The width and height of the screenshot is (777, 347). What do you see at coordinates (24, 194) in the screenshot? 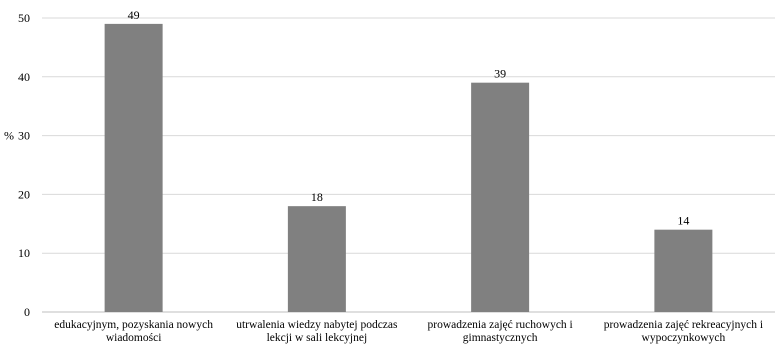
I see `y-tick-label: 20` at bounding box center [24, 194].